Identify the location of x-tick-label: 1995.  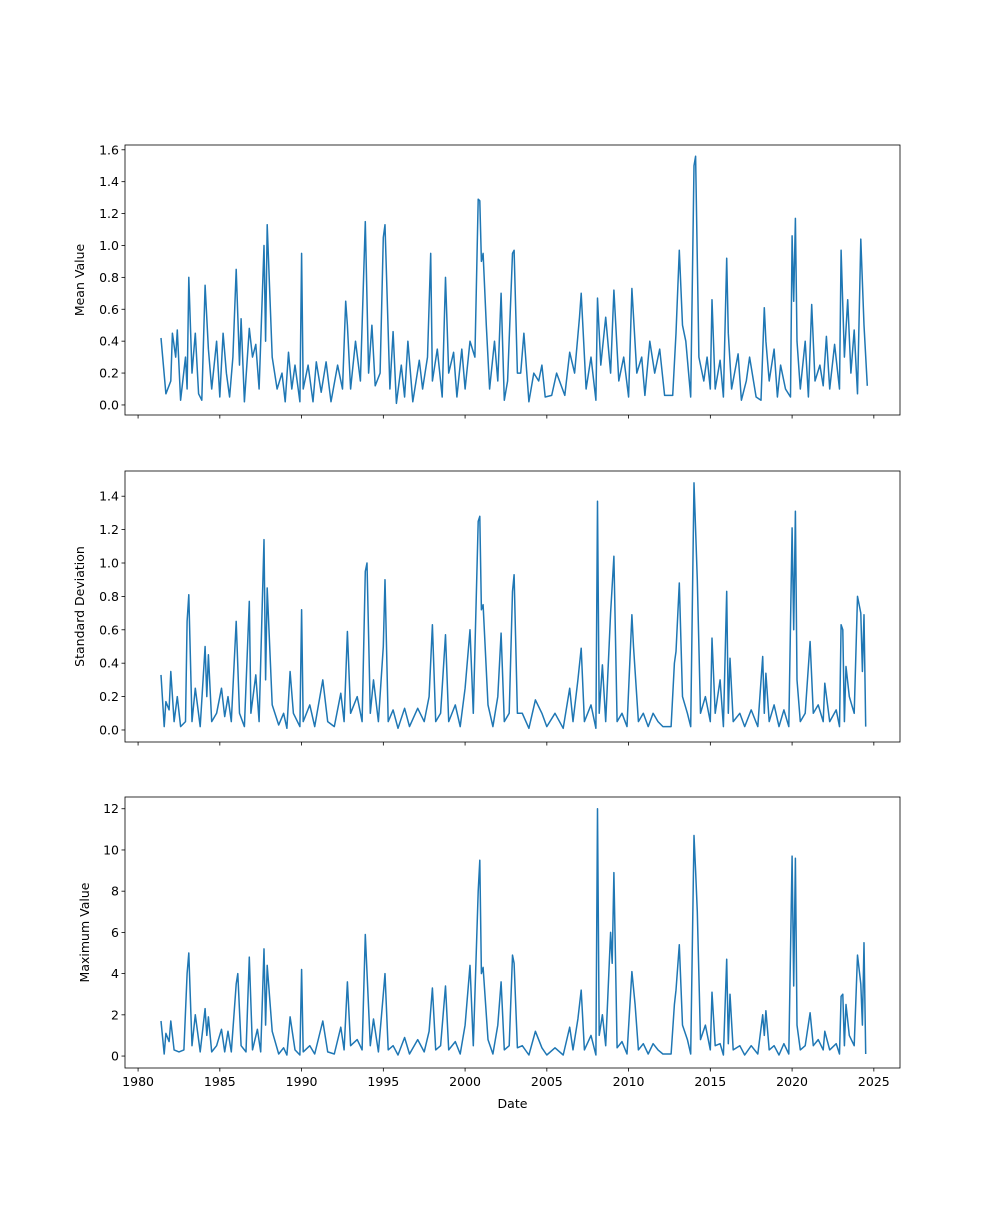
(383, 1081).